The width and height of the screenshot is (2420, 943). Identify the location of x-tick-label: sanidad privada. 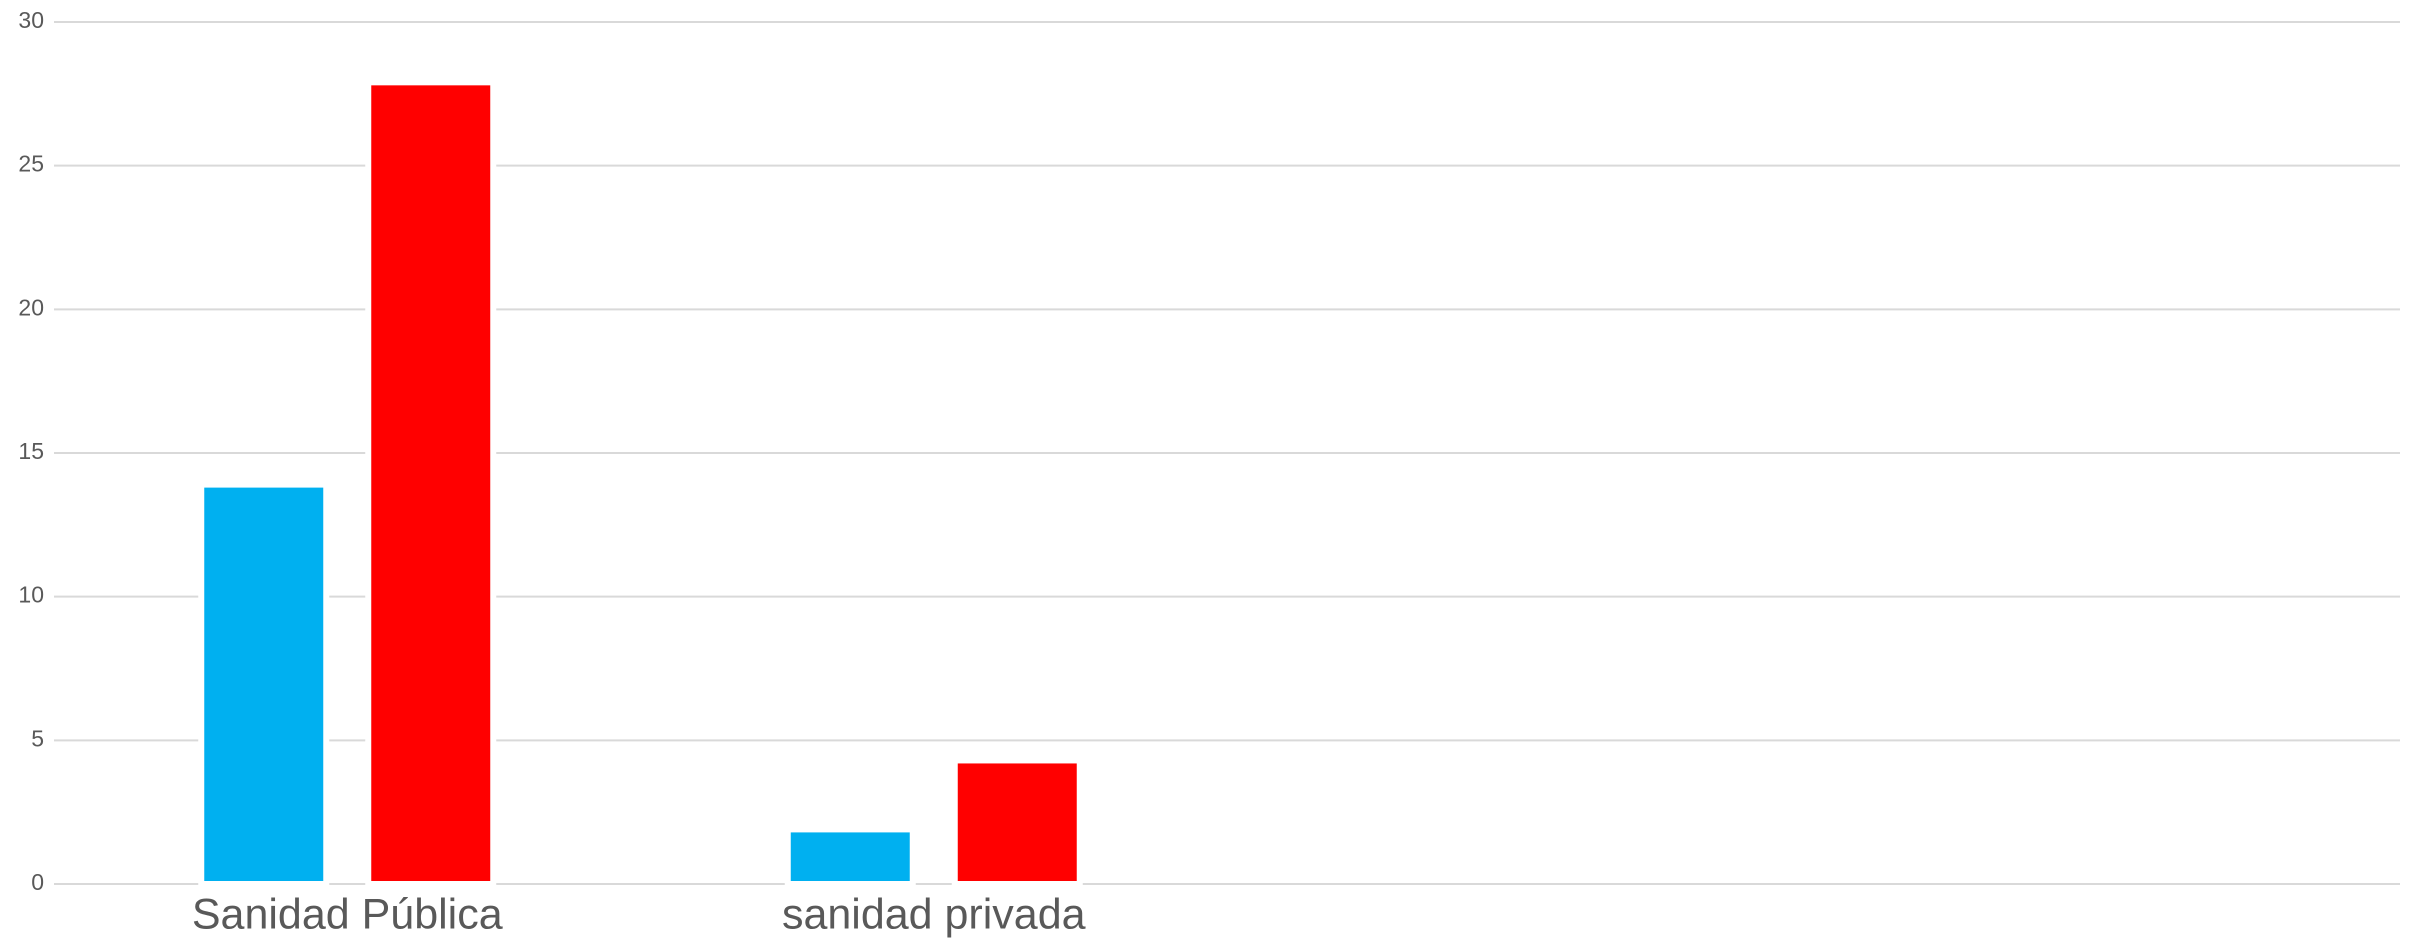
(934, 914).